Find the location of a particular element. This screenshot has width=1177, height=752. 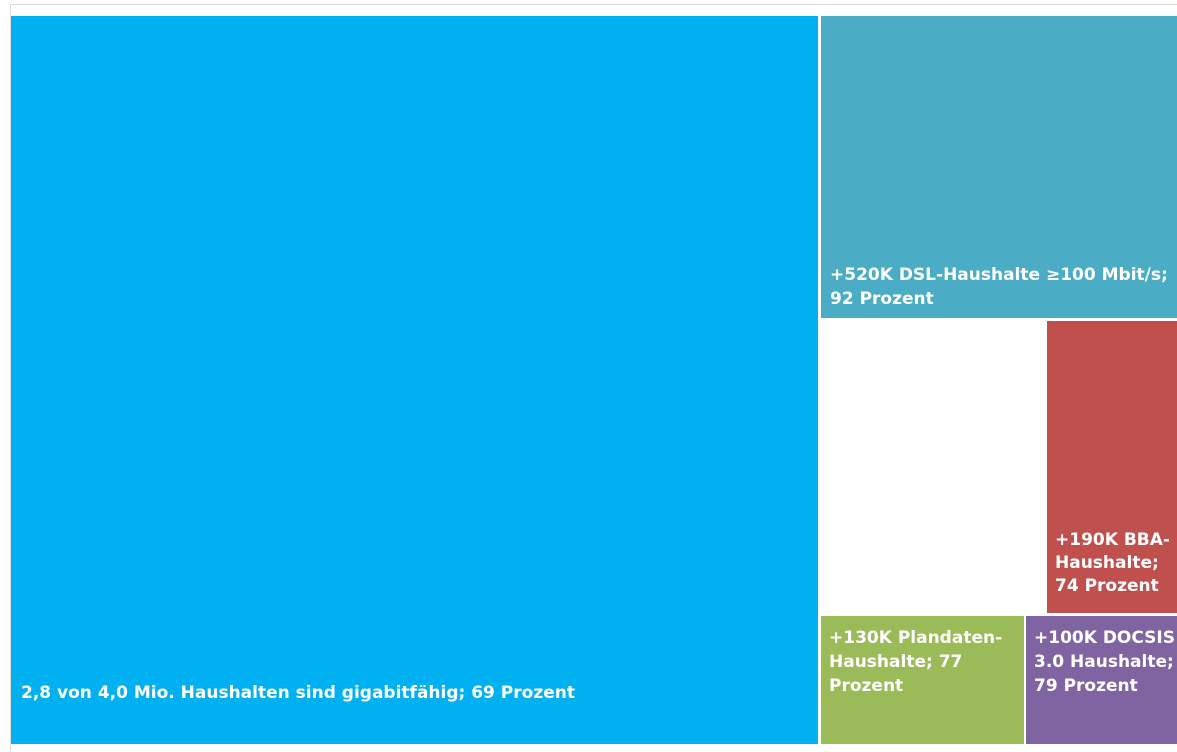

tile-rect-bba is located at coordinates (1112, 467).